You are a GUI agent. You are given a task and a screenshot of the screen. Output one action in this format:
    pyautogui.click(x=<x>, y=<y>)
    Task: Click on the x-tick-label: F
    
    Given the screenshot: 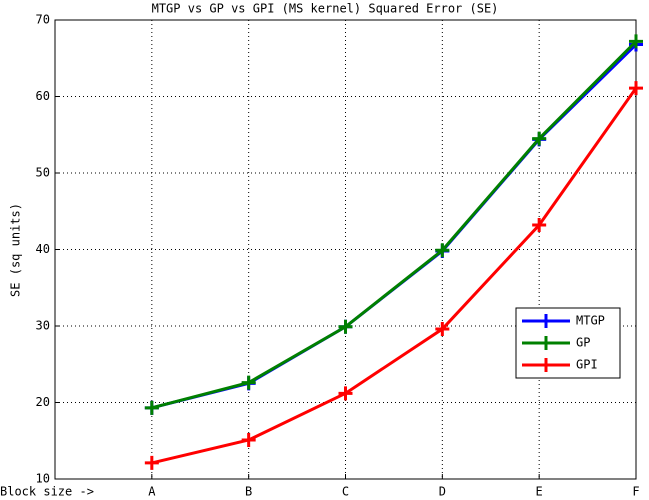 What is the action you would take?
    pyautogui.click(x=635, y=492)
    